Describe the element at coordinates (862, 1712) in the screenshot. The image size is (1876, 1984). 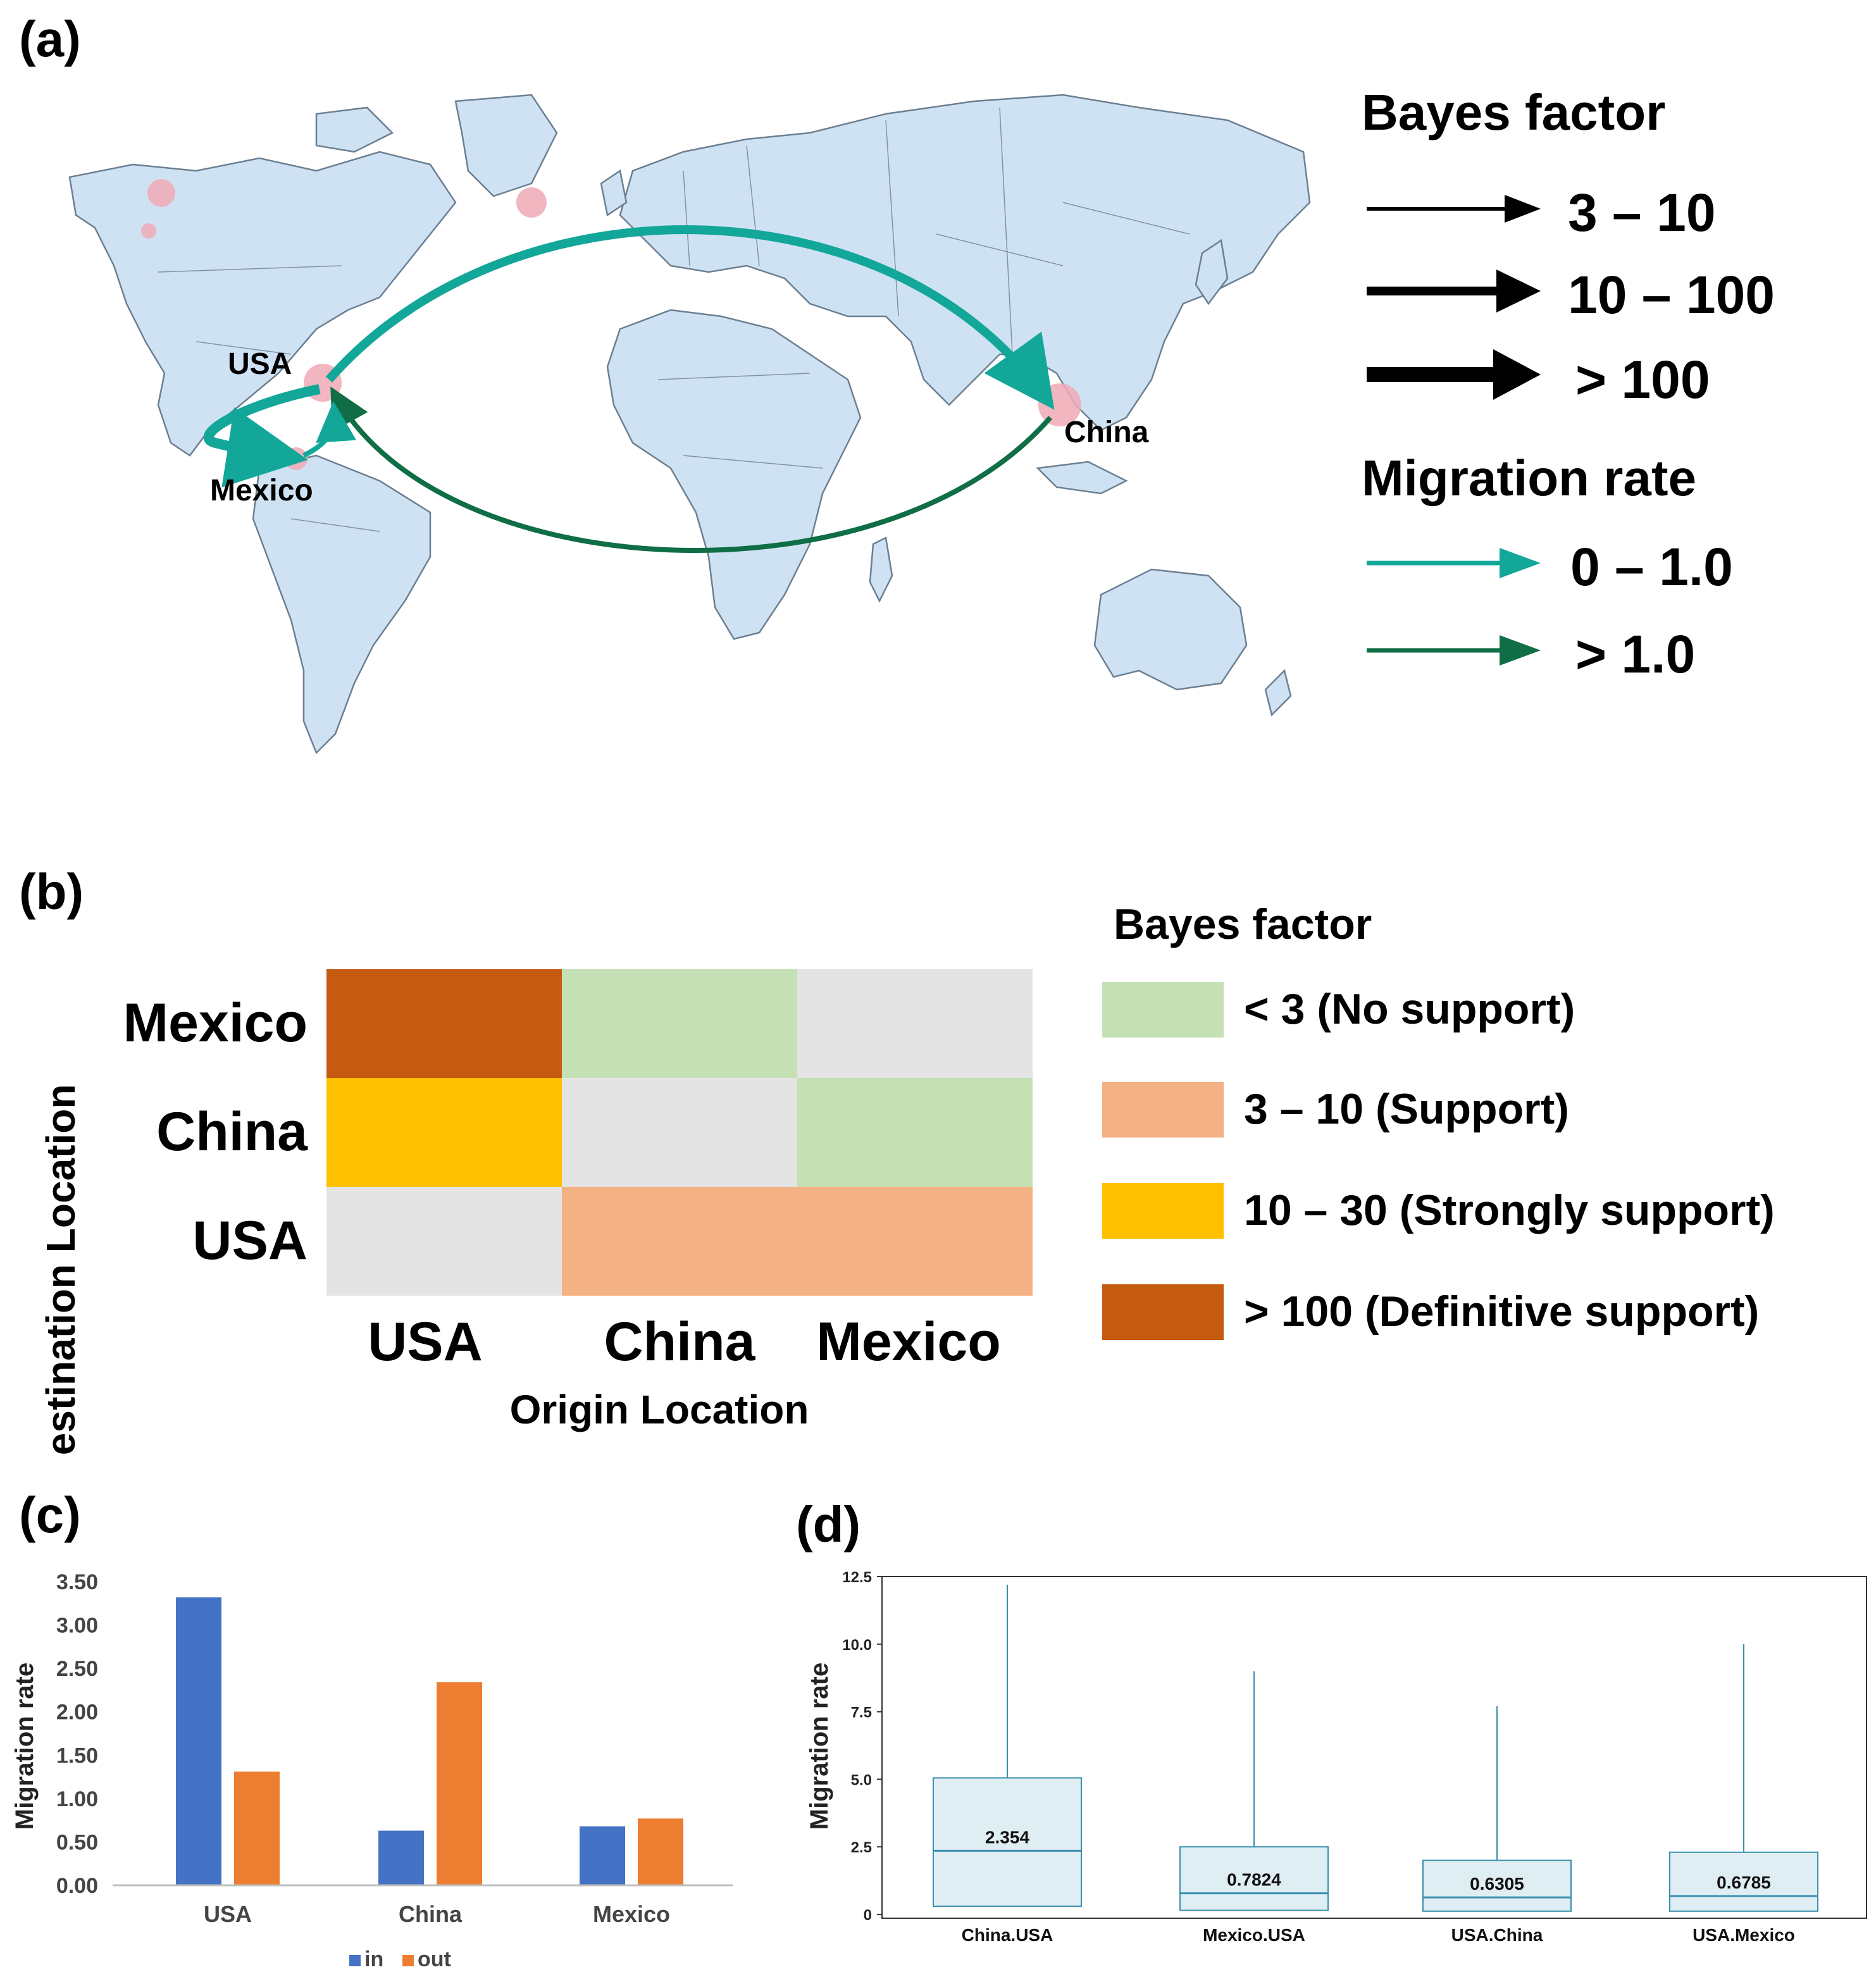
I see `box-ytick-label: 7.5` at that location.